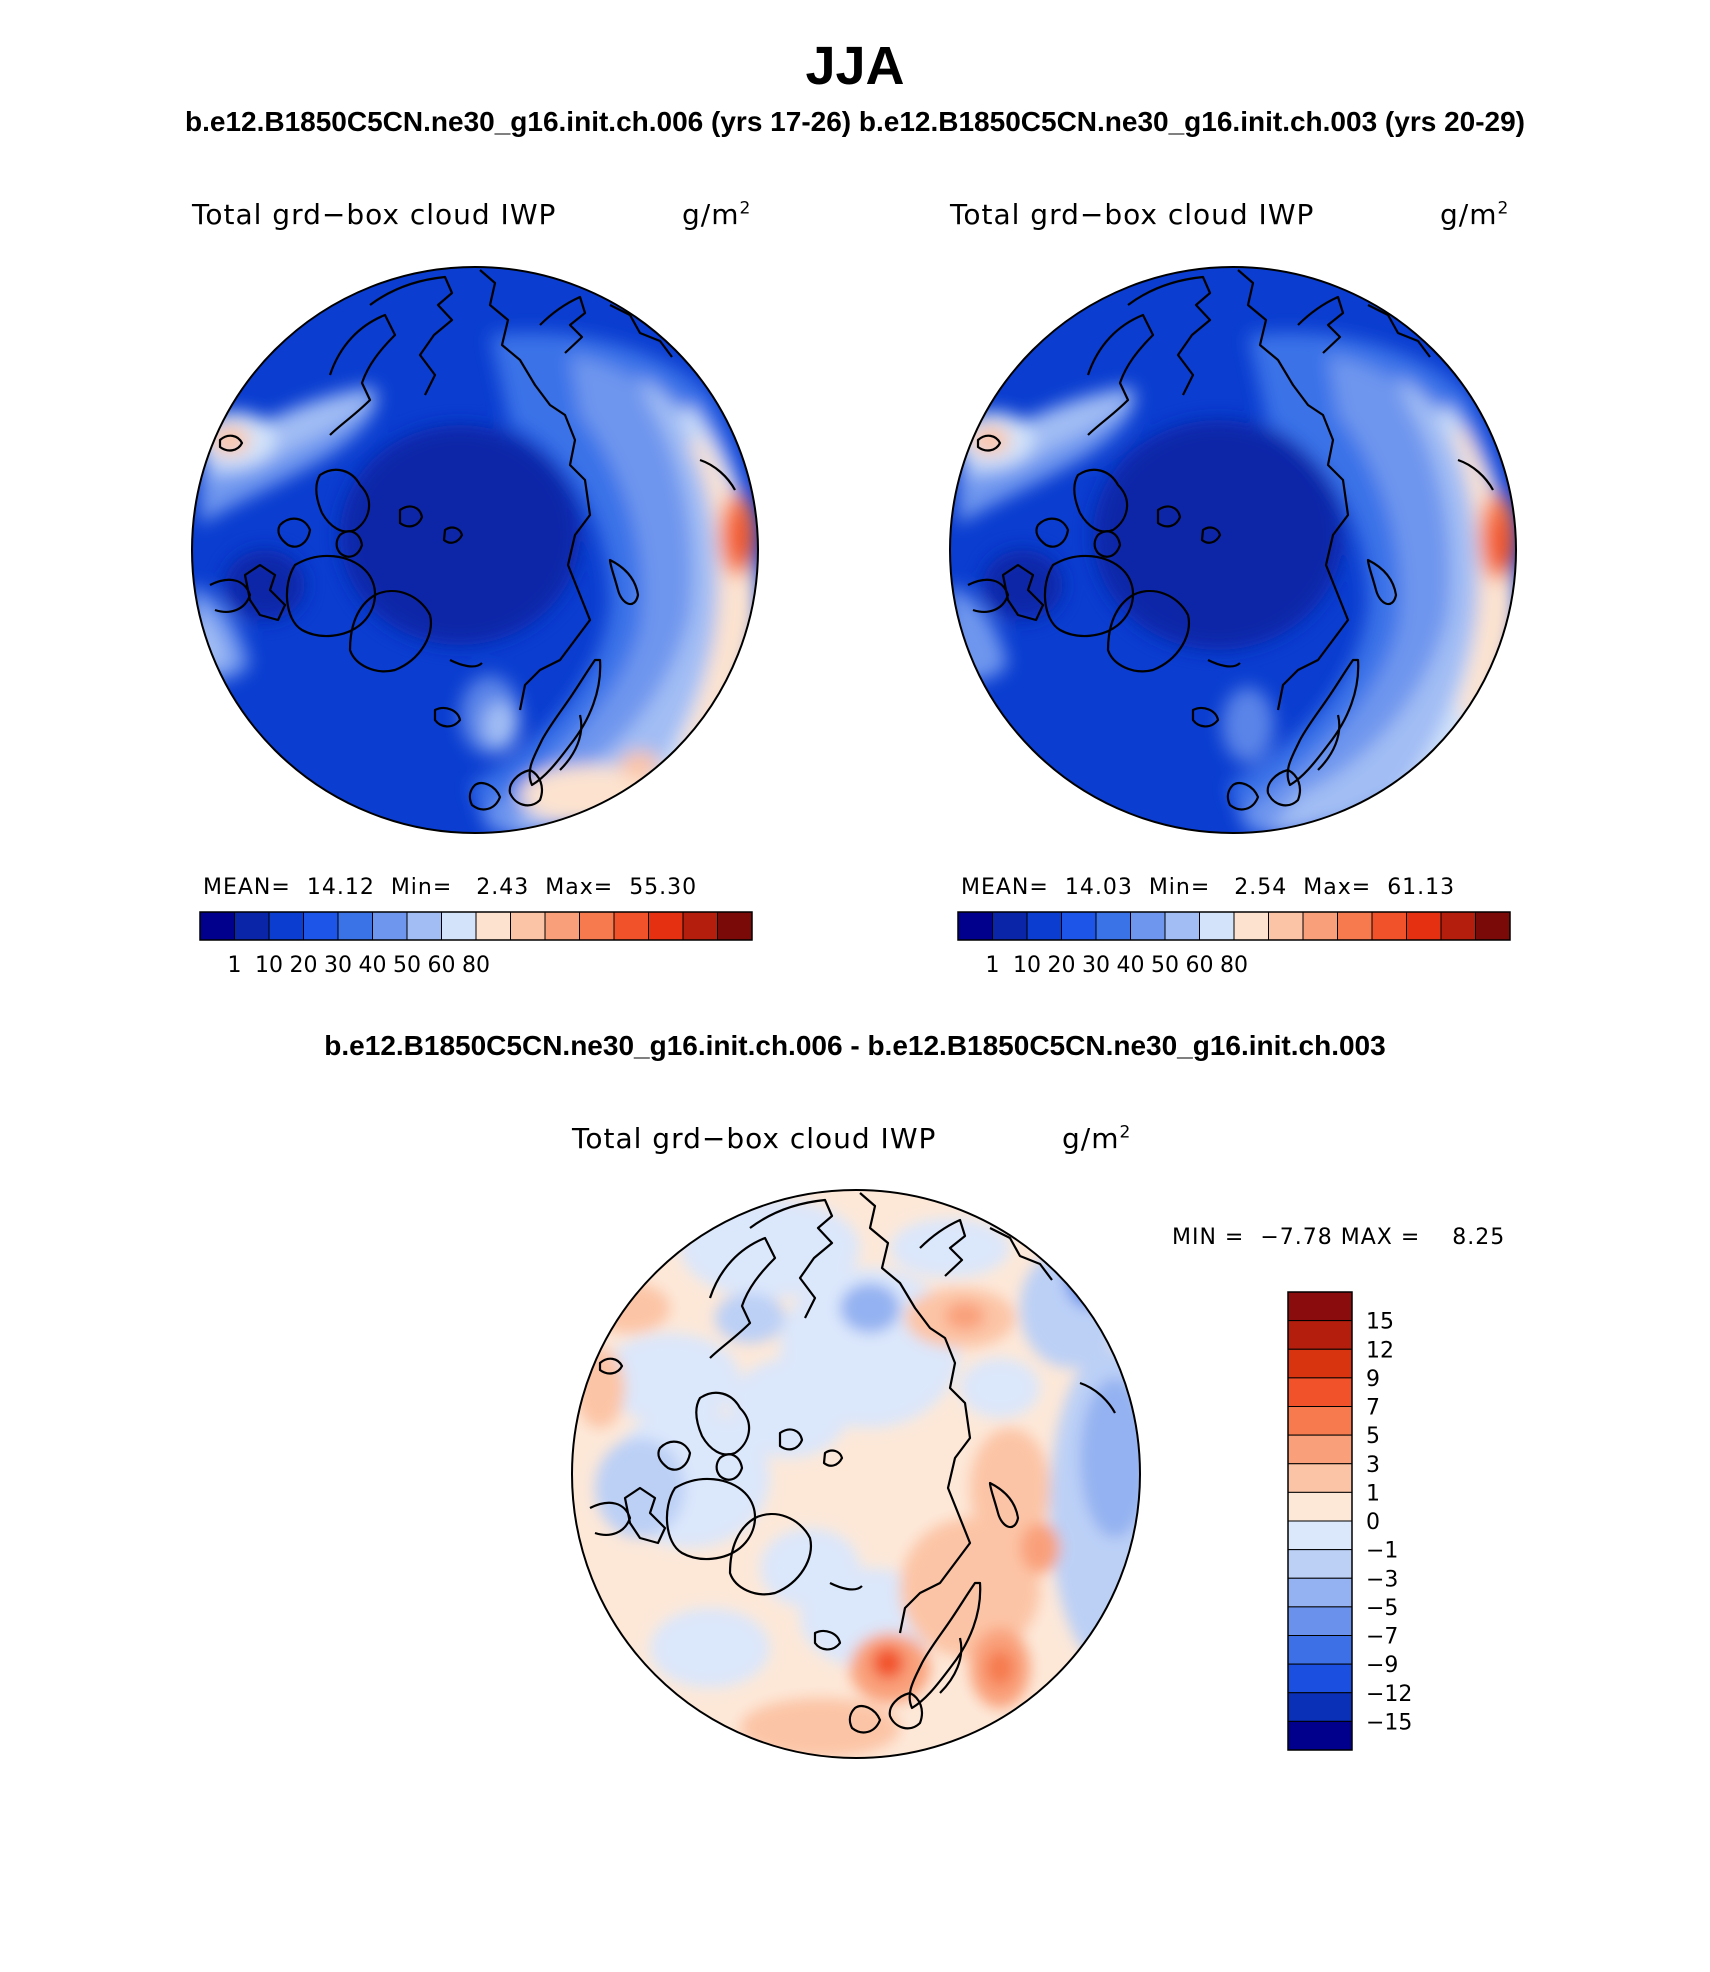 Image resolution: width=1710 pixels, height=1972 pixels. Describe the element at coordinates (1230, 540) in the screenshot. I see `panel2-coastlines` at that location.